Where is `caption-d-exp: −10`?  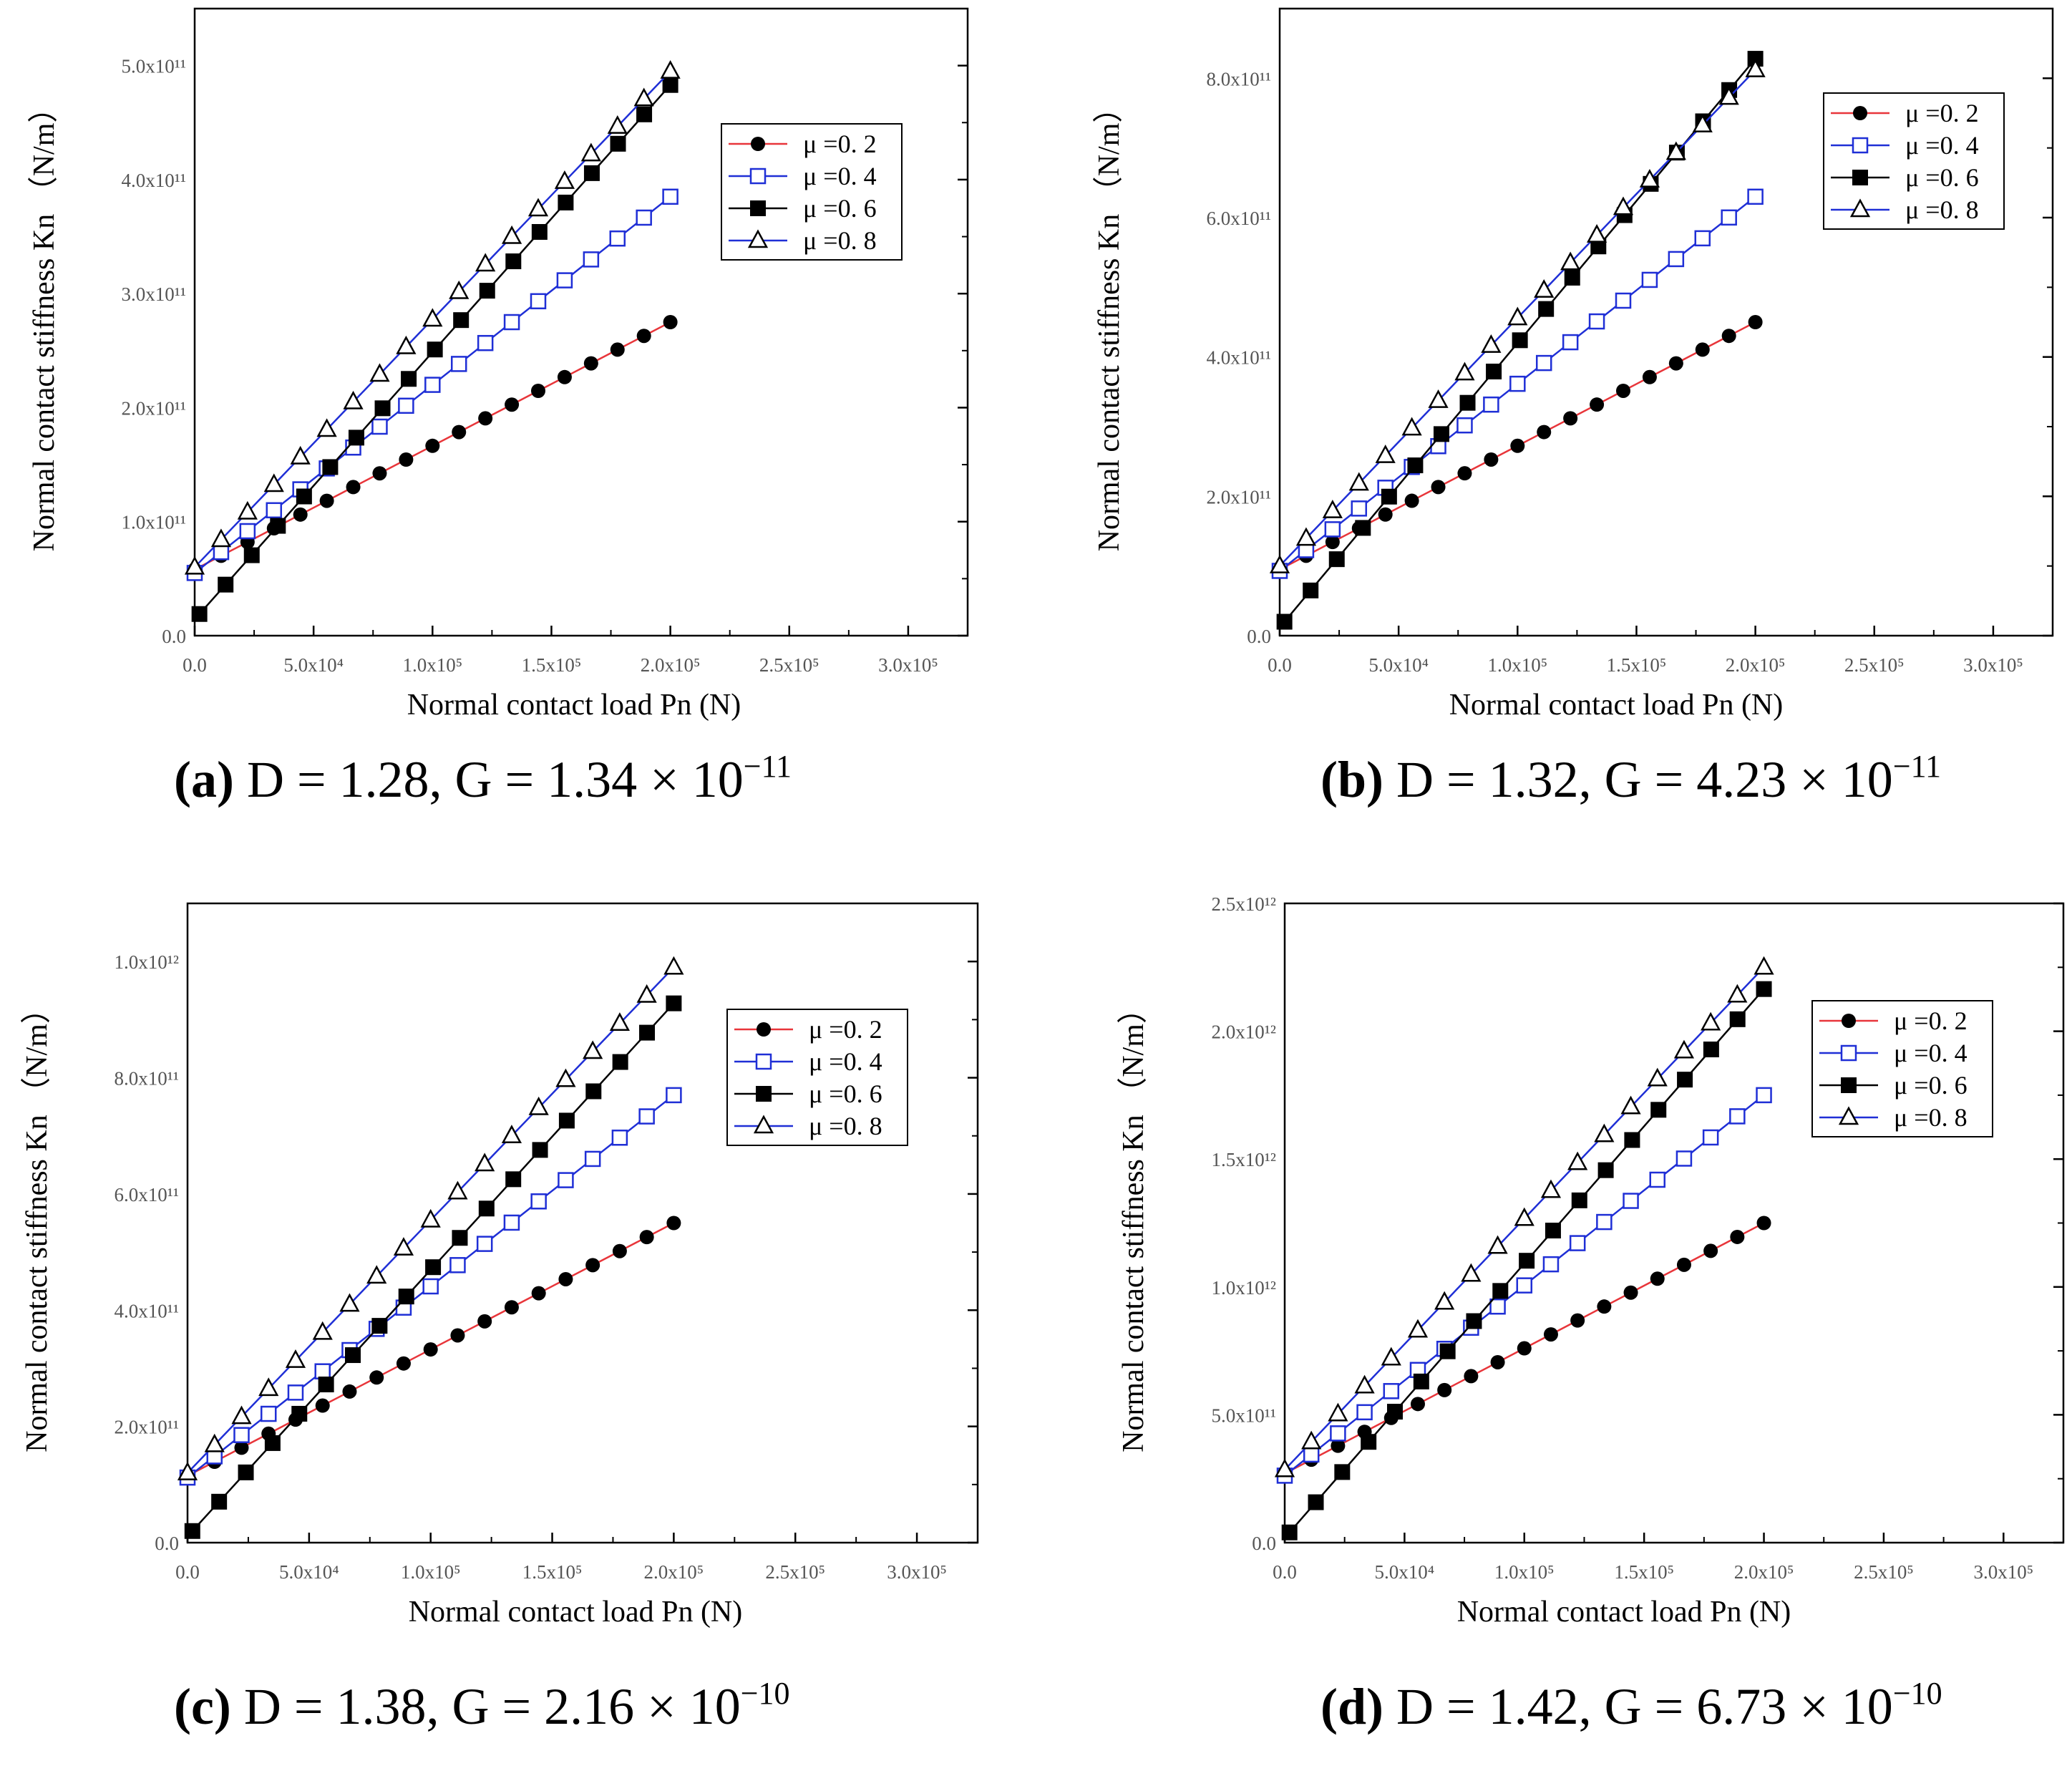 caption-d-exp: −10 is located at coordinates (1917, 1693).